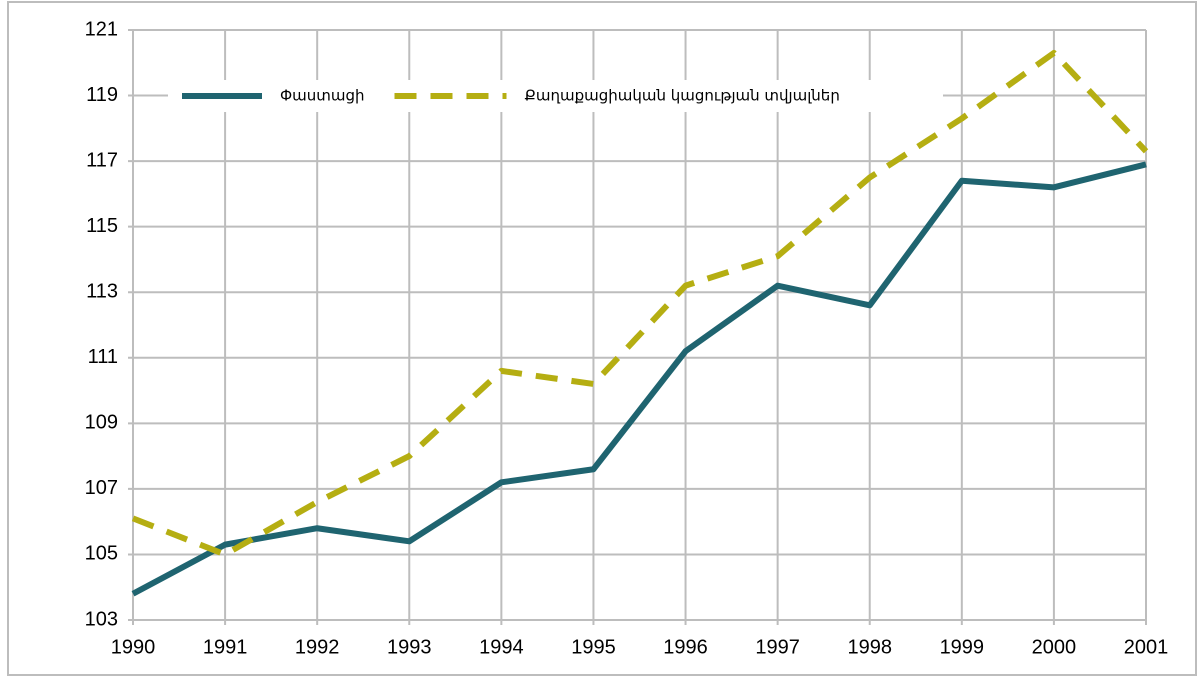 The image size is (1199, 677). I want to click on x-tick-label: 2000, so click(1054, 647).